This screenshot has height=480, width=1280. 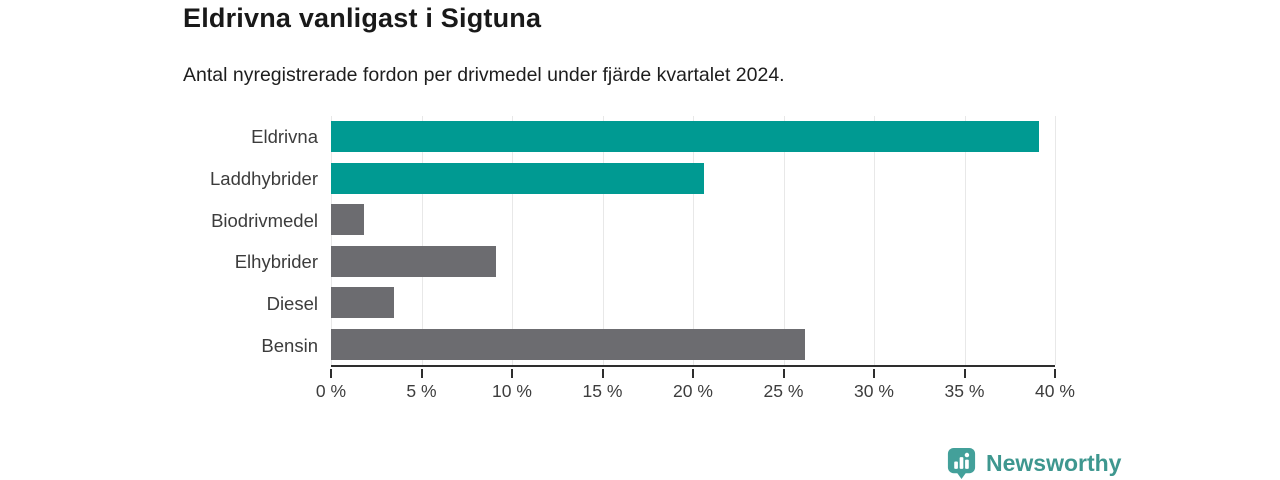 What do you see at coordinates (964, 391) in the screenshot?
I see `x-tick-label: 35 %` at bounding box center [964, 391].